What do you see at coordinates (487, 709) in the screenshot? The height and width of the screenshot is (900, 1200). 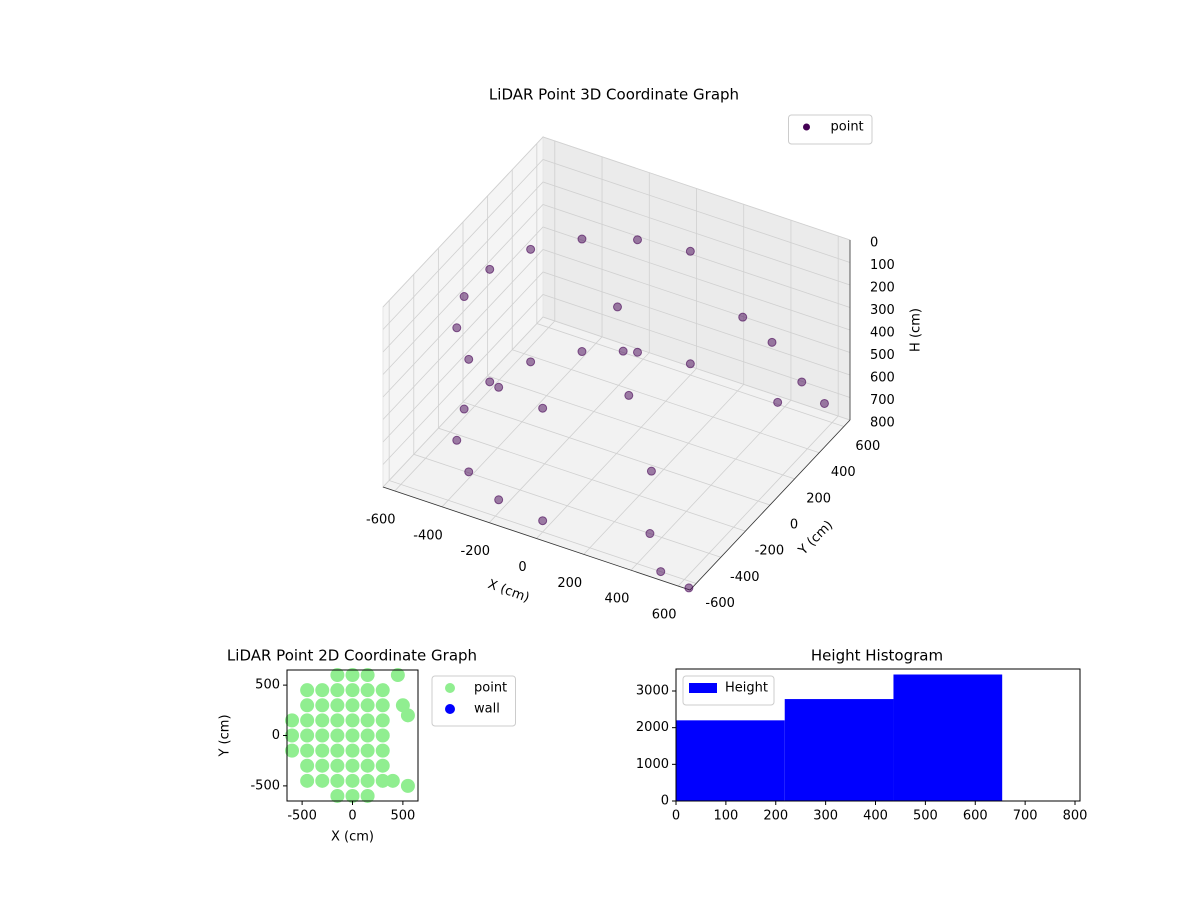 I see `legend-label: wall` at bounding box center [487, 709].